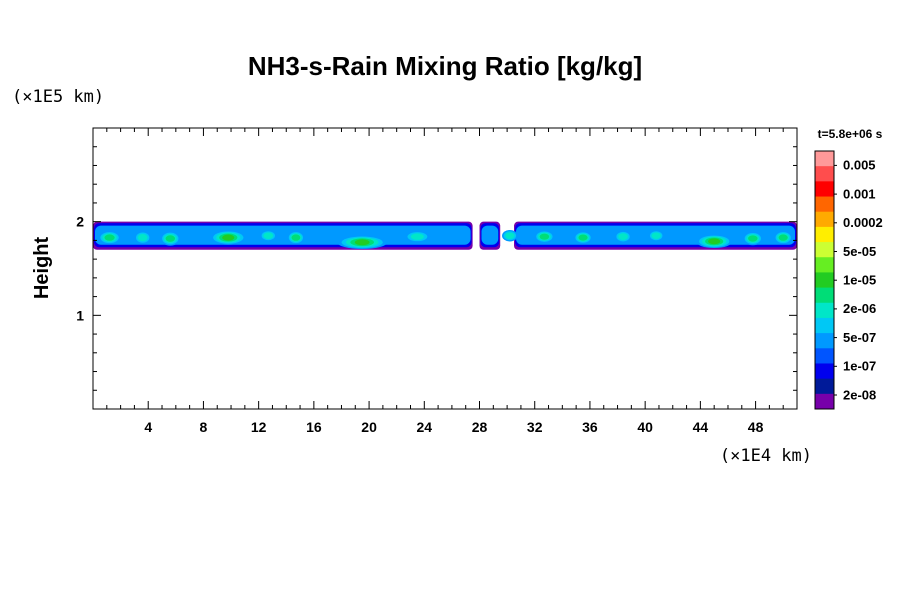  Describe the element at coordinates (859, 193) in the screenshot. I see `colorbar-label: 0.001` at that location.